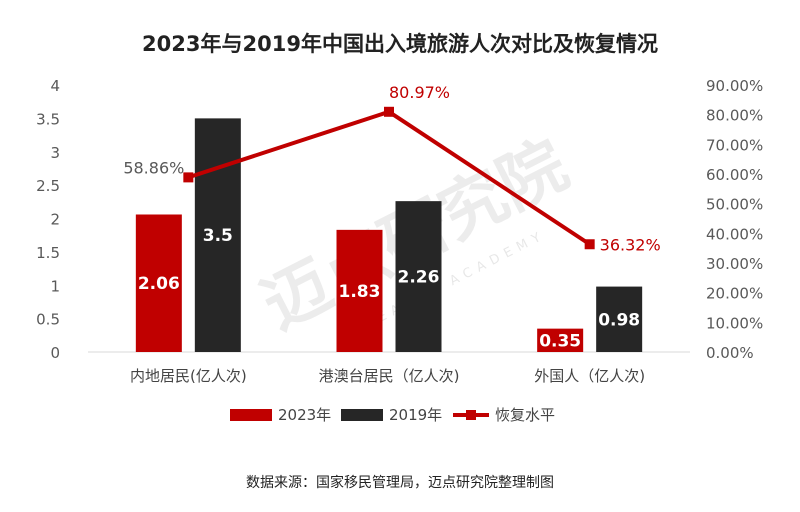 The width and height of the screenshot is (800, 512). Describe the element at coordinates (400, 44) in the screenshot. I see `chart-title: 2023年与2019年中国出入境旅游人次对比及恢复情况` at that location.